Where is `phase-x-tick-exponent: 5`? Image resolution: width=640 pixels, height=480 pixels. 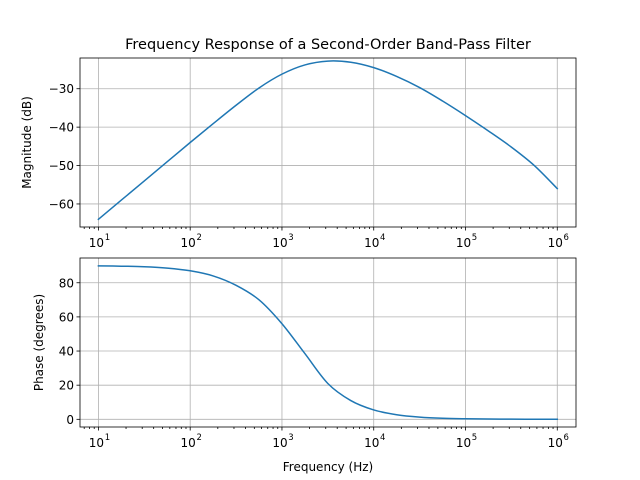
phase-x-tick-exponent: 5 is located at coordinates (474, 438).